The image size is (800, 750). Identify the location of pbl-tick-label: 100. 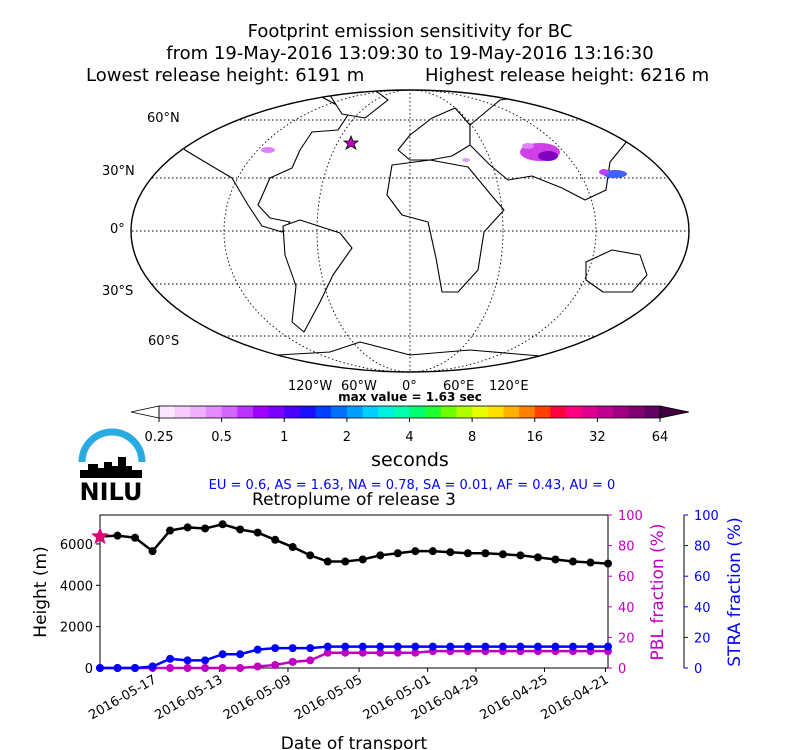
(630, 516).